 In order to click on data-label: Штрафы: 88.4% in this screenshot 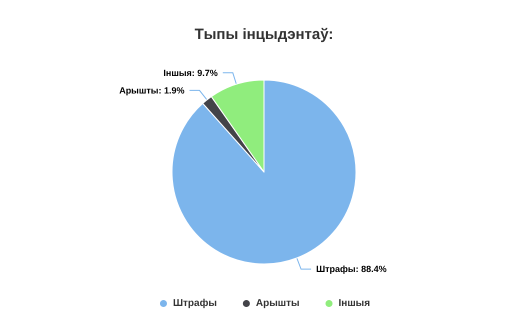, I will do `click(351, 269)`.